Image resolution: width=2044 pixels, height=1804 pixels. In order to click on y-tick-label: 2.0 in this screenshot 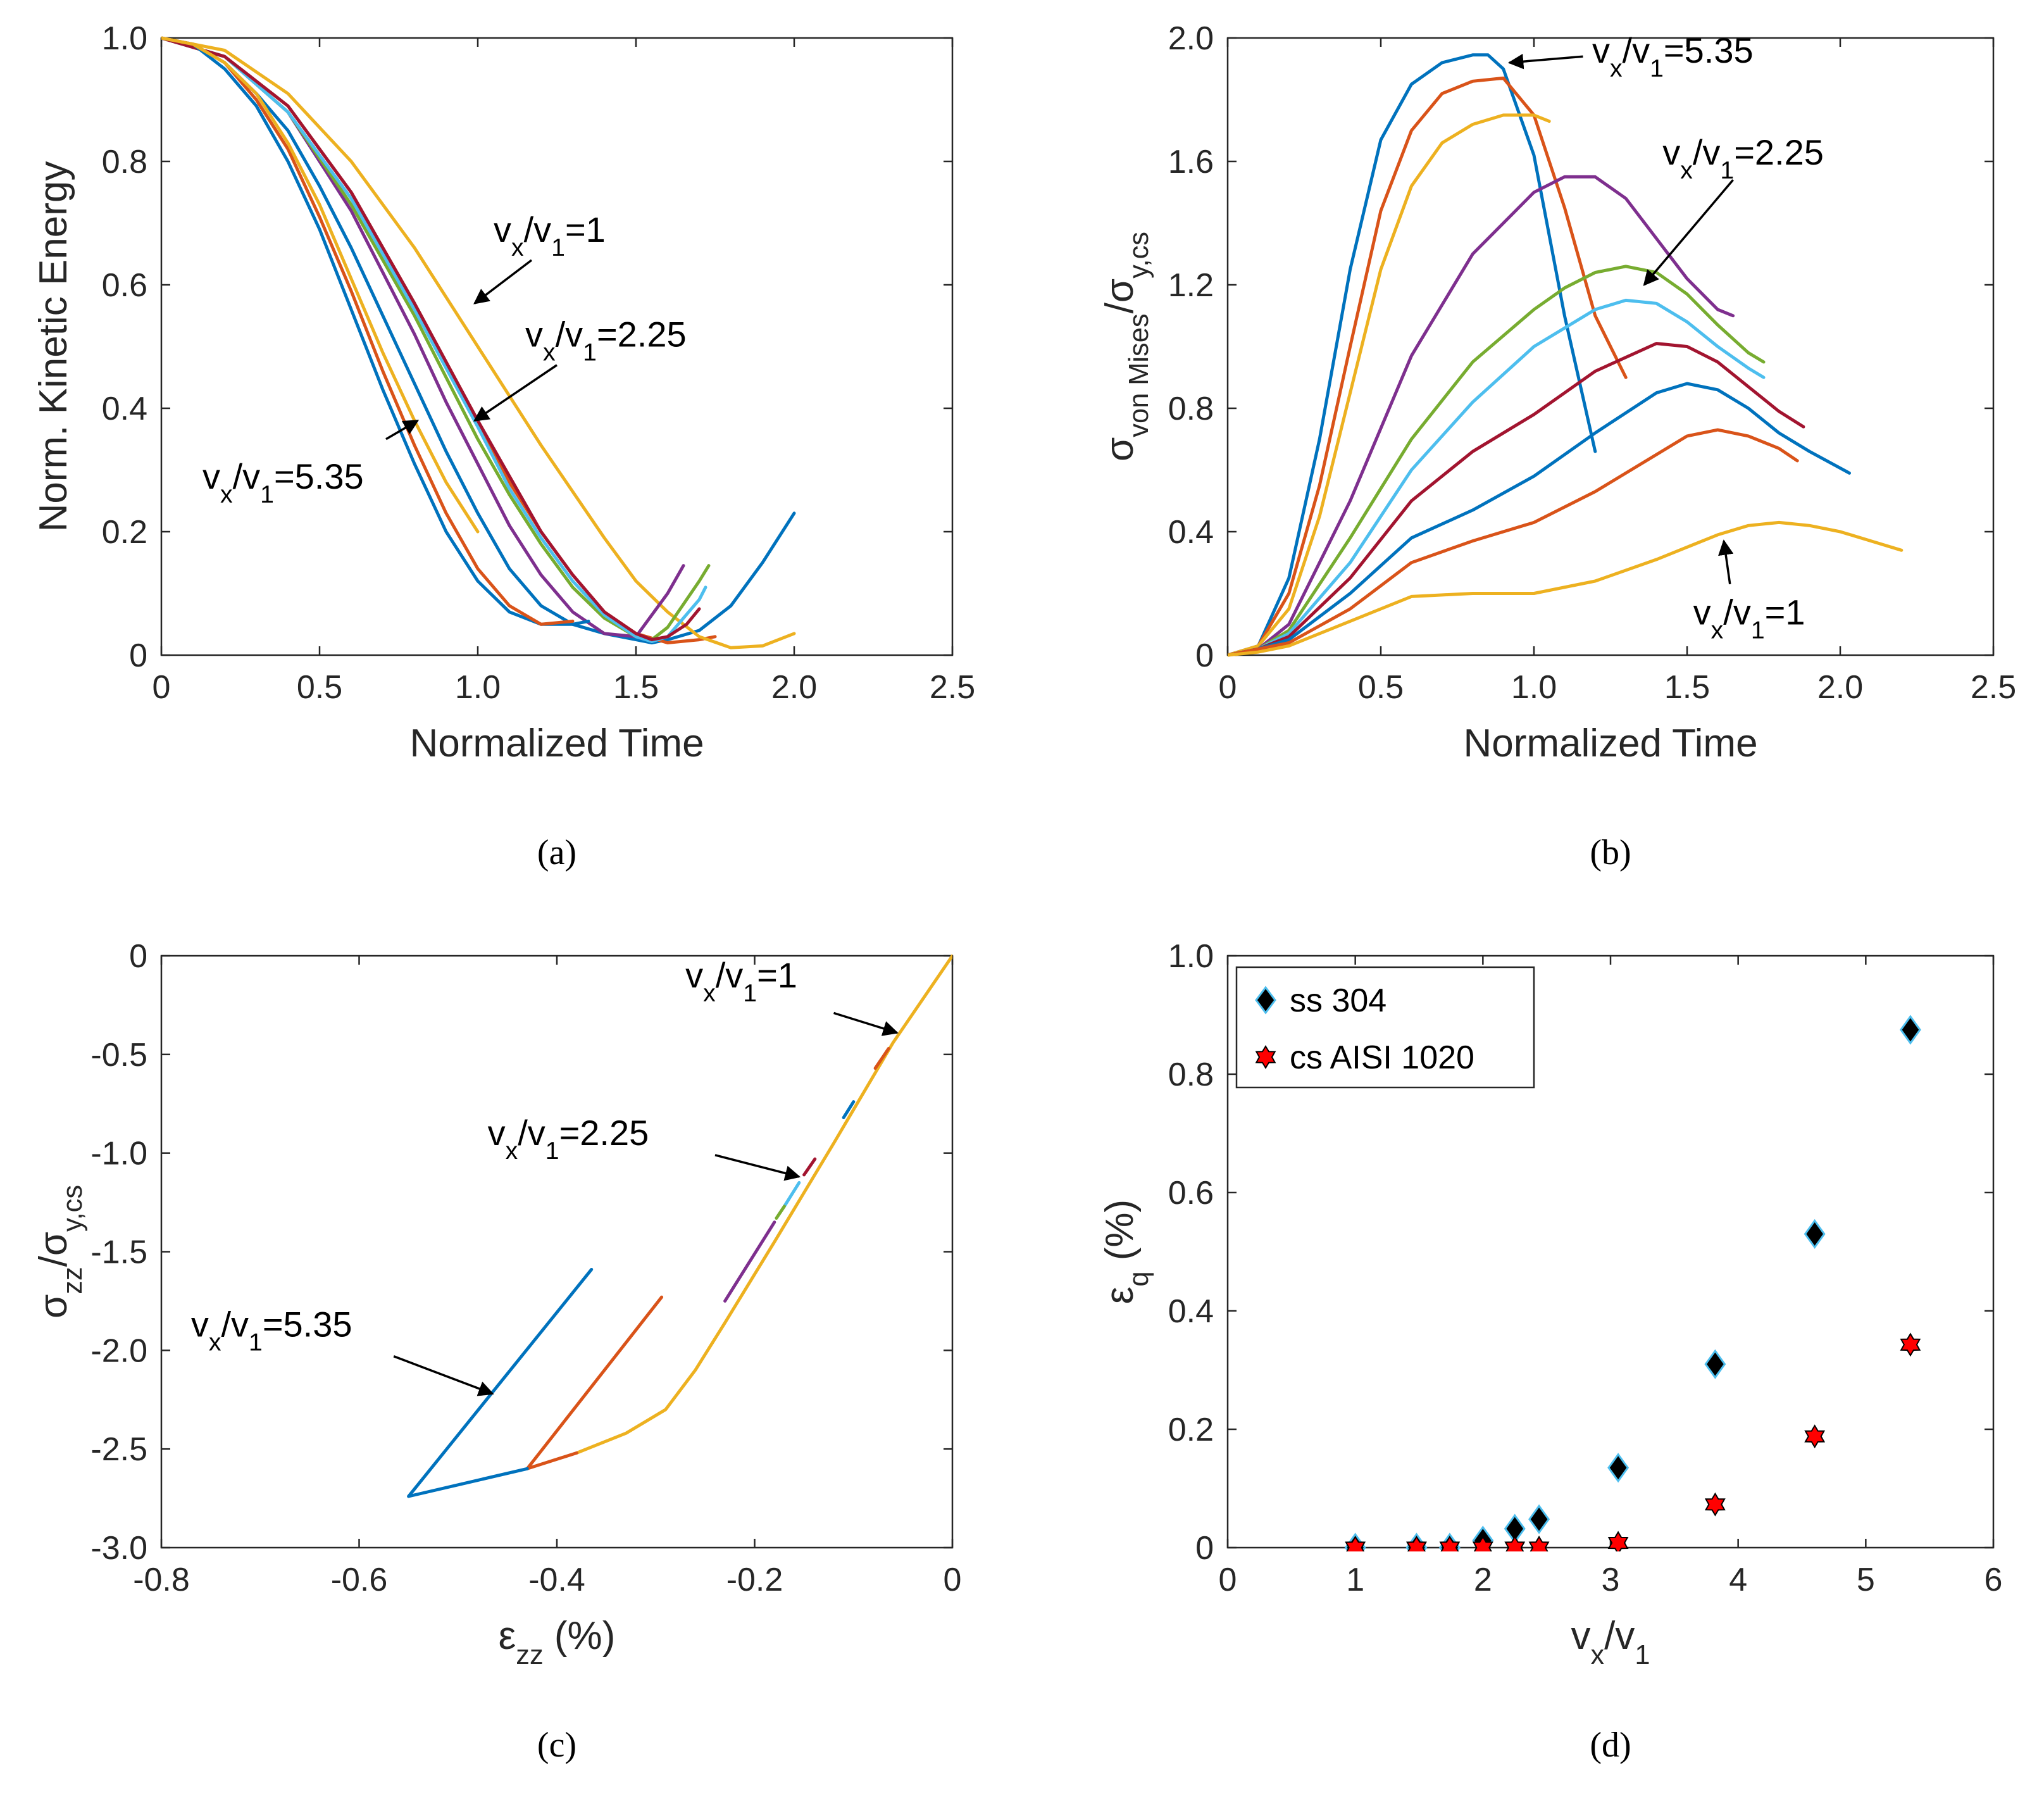, I will do `click(1191, 38)`.